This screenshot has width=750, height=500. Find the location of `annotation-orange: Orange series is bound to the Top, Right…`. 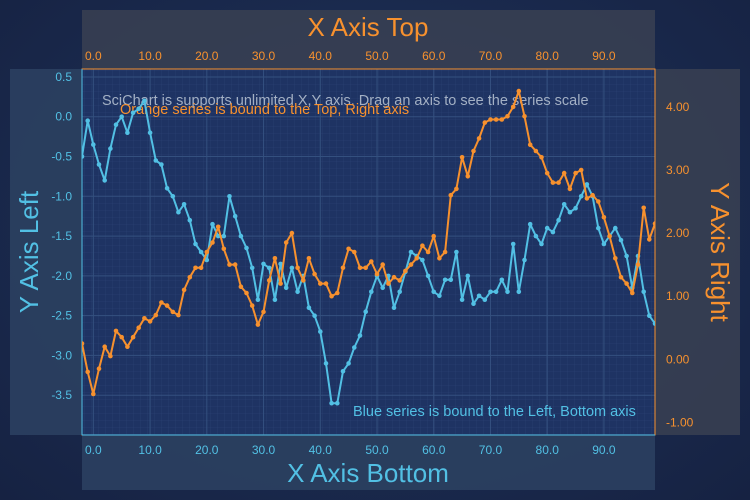

annotation-orange: Orange series is bound to the Top, Right… is located at coordinates (264, 110).